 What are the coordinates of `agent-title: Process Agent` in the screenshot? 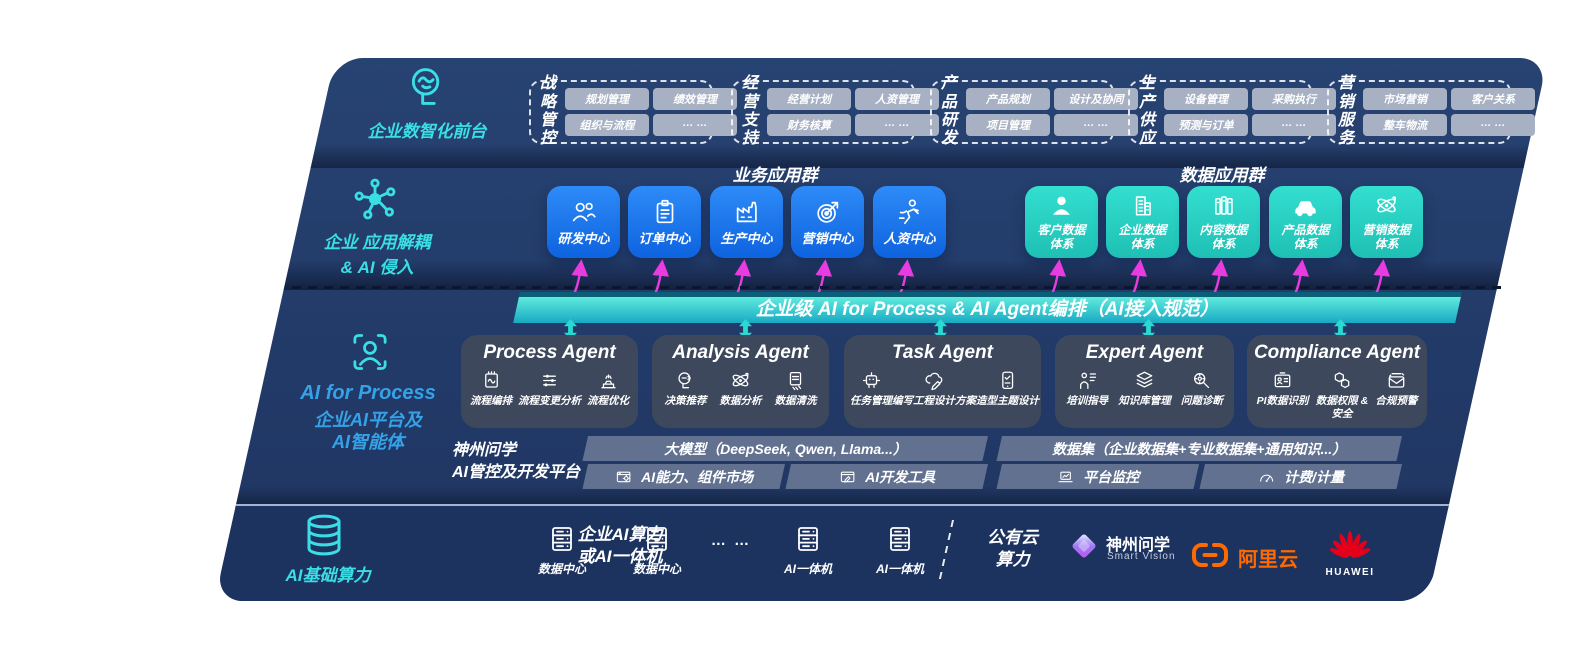 It's located at (549, 352).